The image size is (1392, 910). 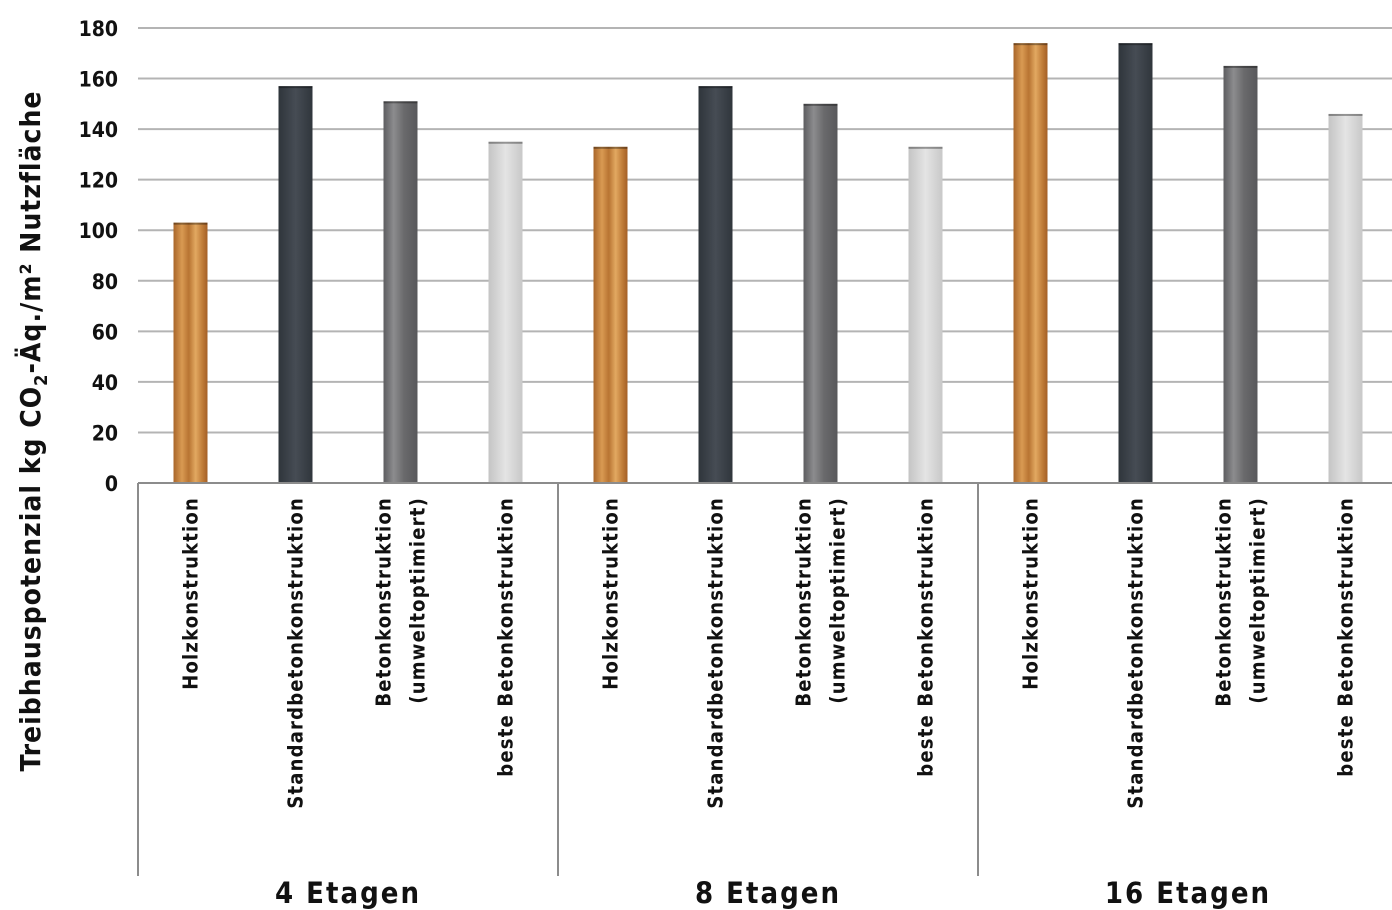 I want to click on group-labels: 4 Etagen 8 Etagen 16 Etagen, so click(x=773, y=893).